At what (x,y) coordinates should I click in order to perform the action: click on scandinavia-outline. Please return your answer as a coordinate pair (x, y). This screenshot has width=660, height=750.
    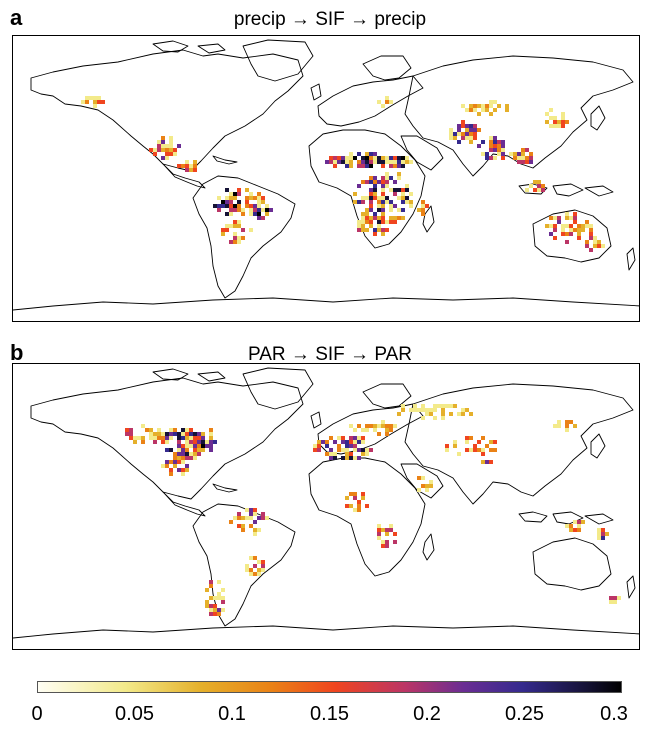
    Looking at the image, I should click on (387, 396).